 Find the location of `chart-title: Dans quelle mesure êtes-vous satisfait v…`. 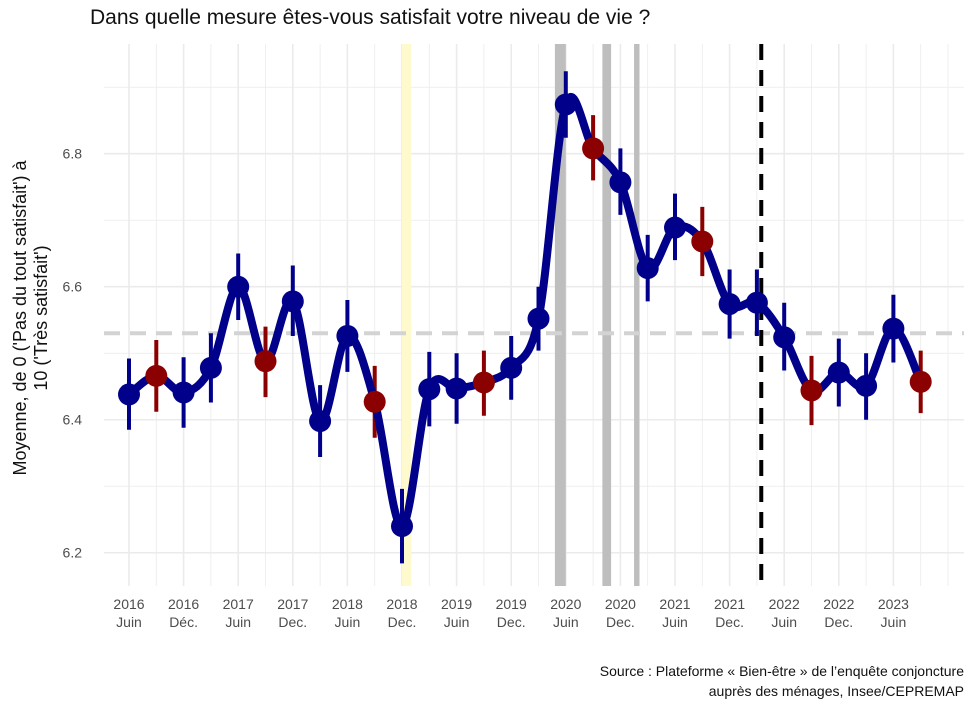

chart-title: Dans quelle mesure êtes-vous satisfait v… is located at coordinates (370, 17).